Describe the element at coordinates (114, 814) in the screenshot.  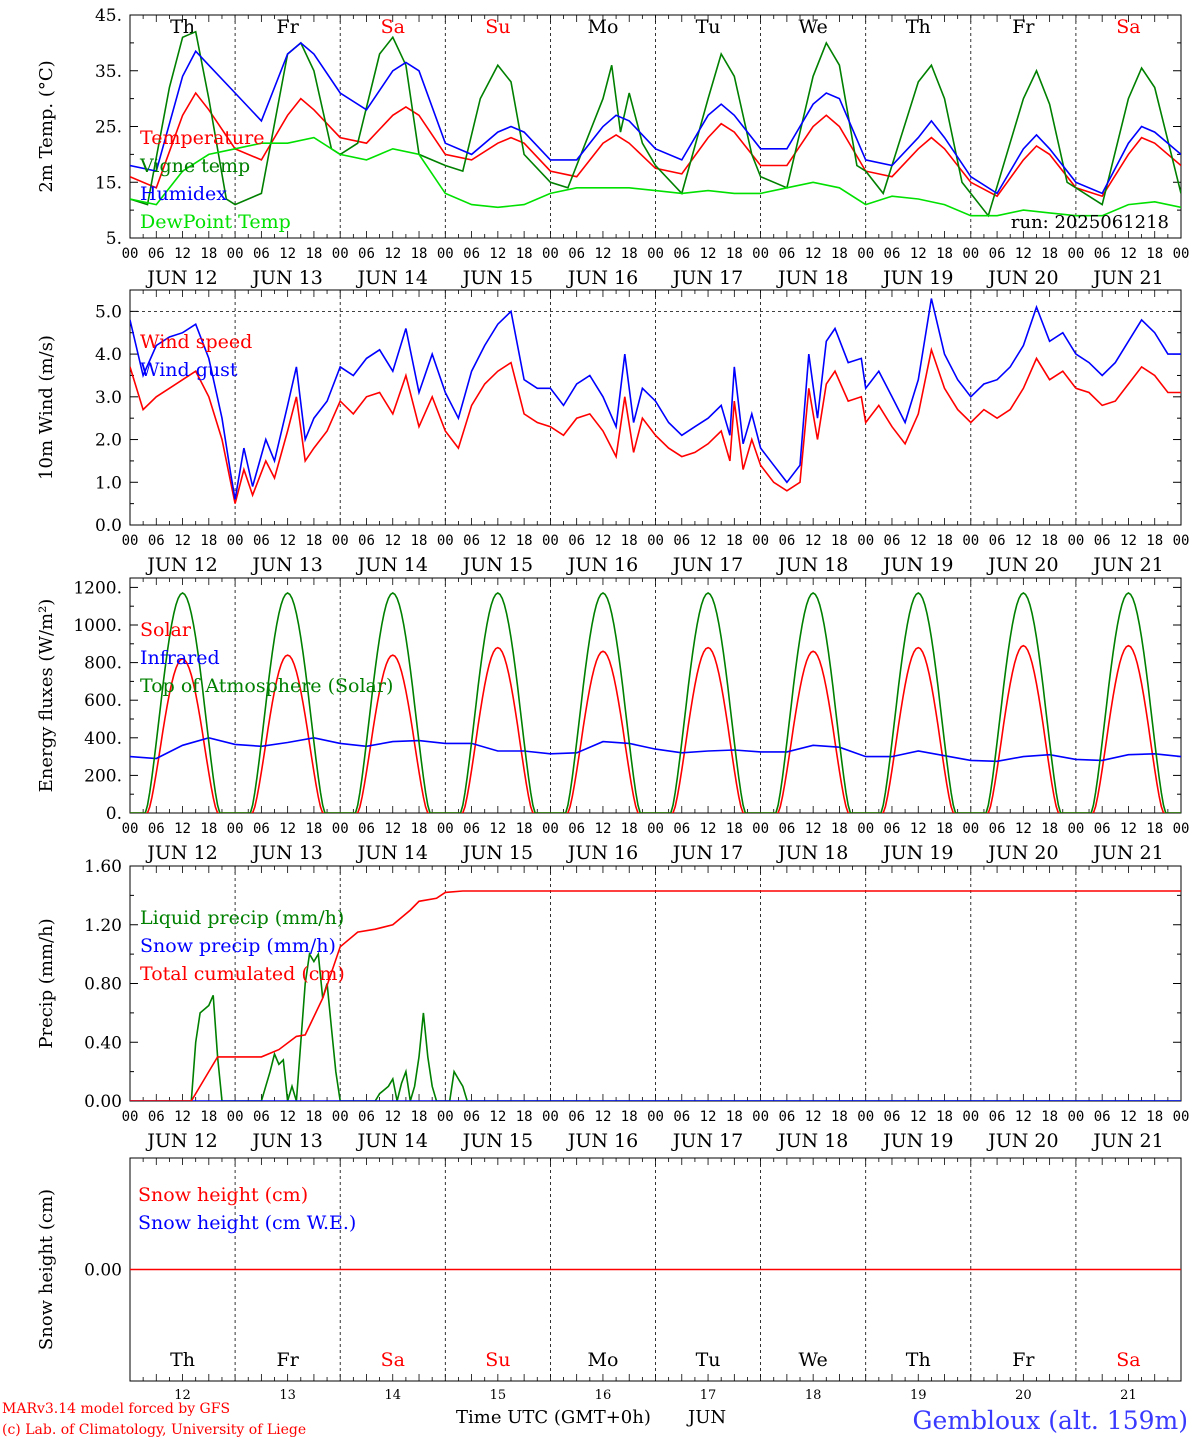
I see `y-tick-label: 0.` at that location.